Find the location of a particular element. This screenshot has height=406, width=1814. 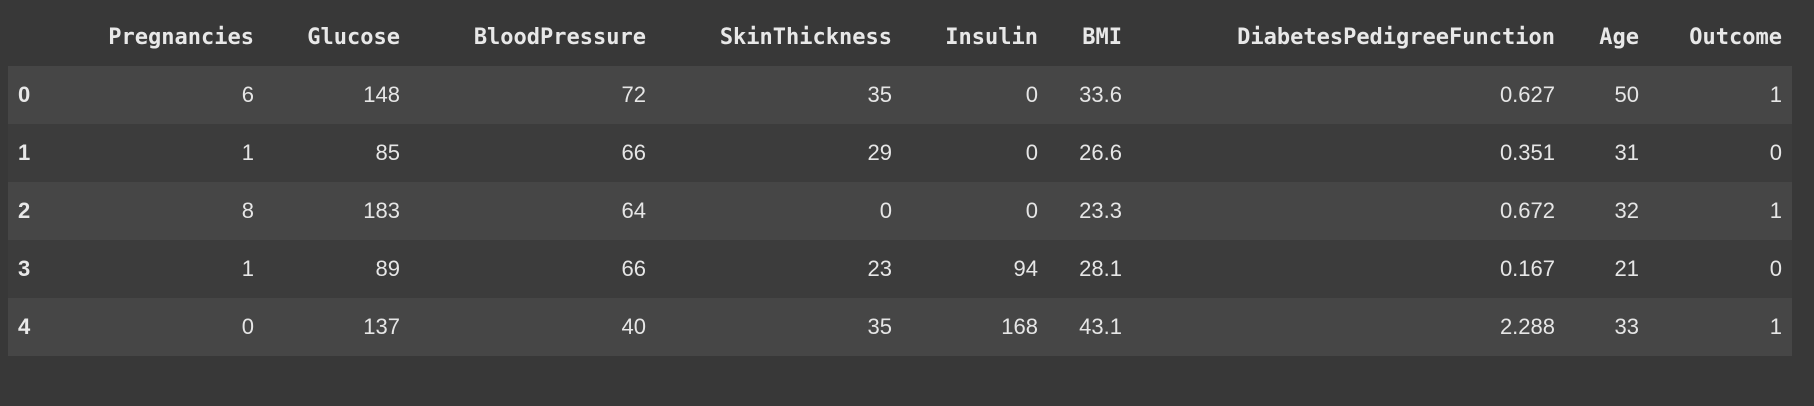

table-cell: 183 is located at coordinates (381, 210).